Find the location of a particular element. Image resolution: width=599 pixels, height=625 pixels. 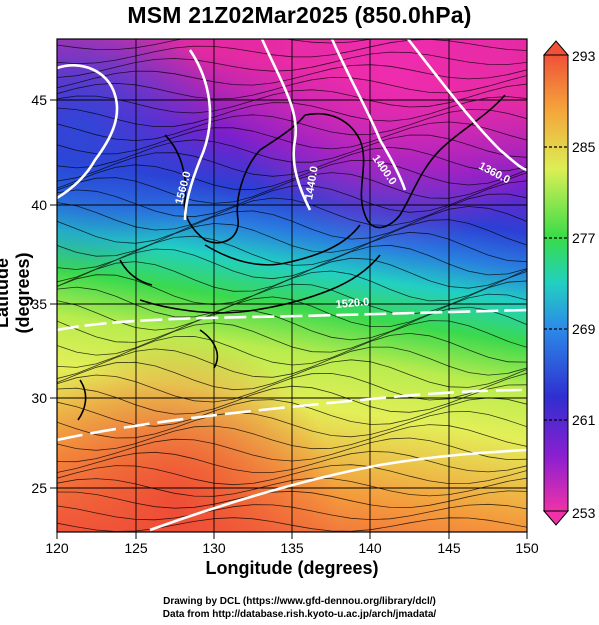

x-axis-label: Longitude (degrees) is located at coordinates (292, 568).